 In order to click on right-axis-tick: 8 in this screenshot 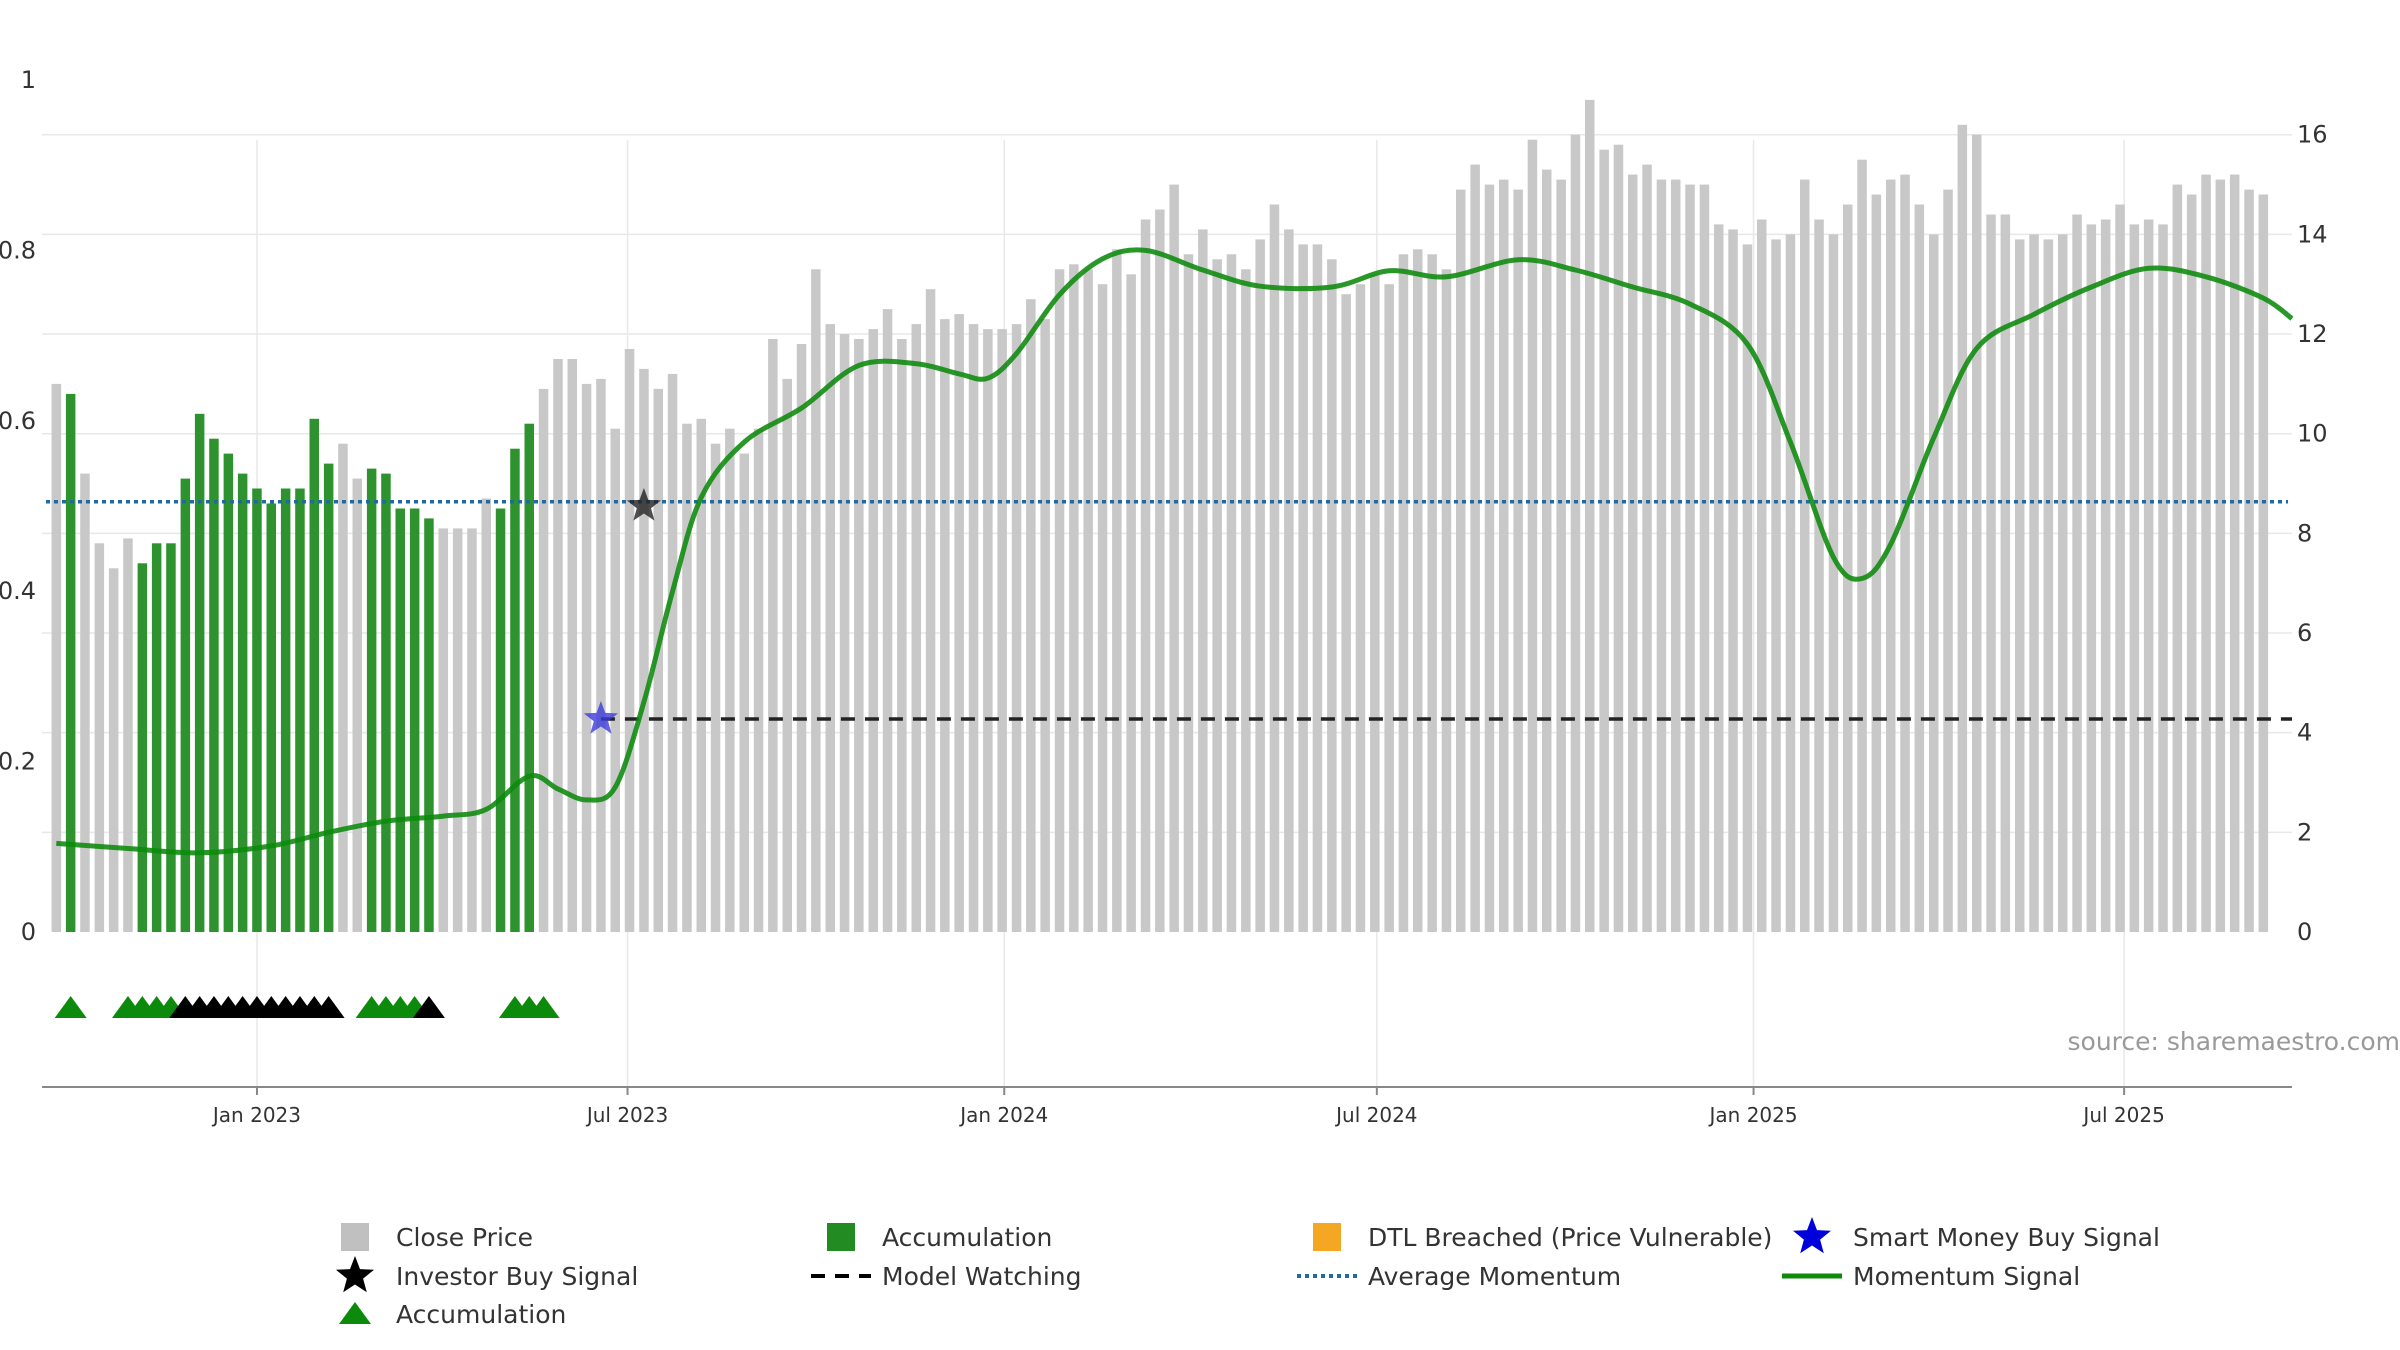, I will do `click(2304, 533)`.